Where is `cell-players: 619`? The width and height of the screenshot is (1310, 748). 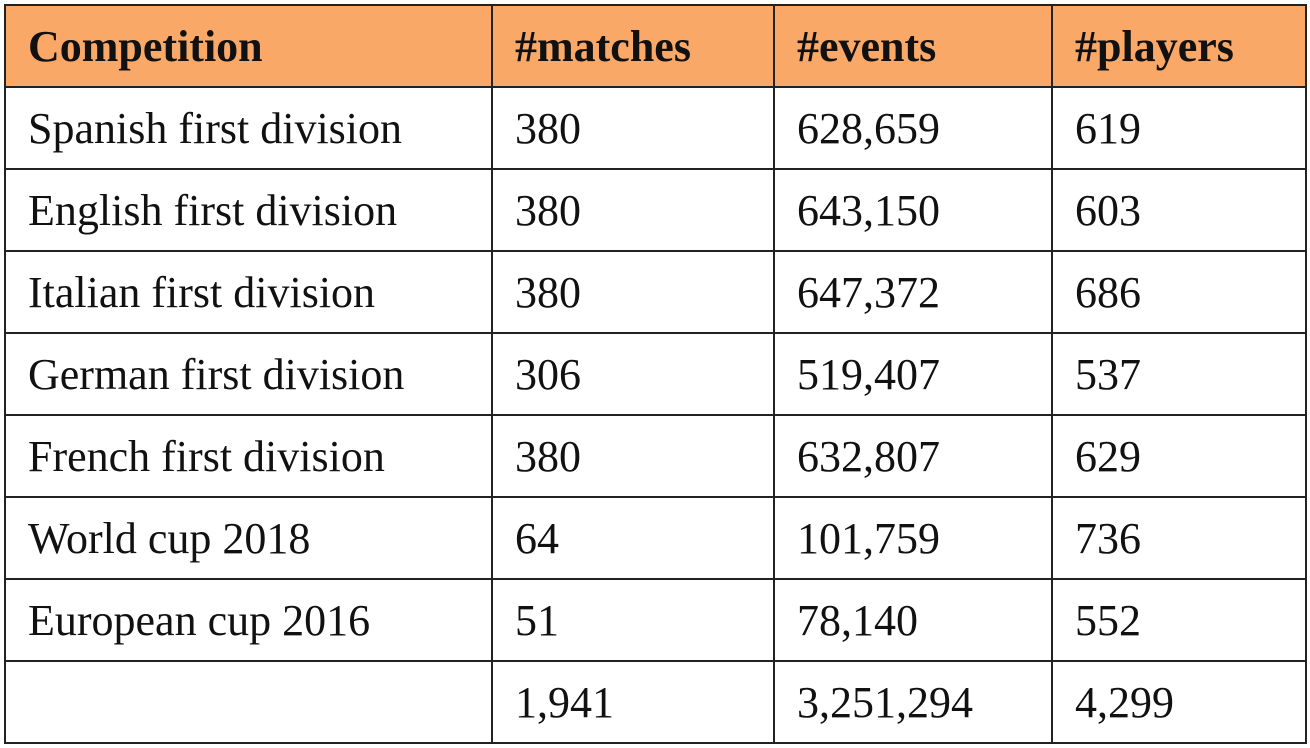
cell-players: 619 is located at coordinates (1179, 128).